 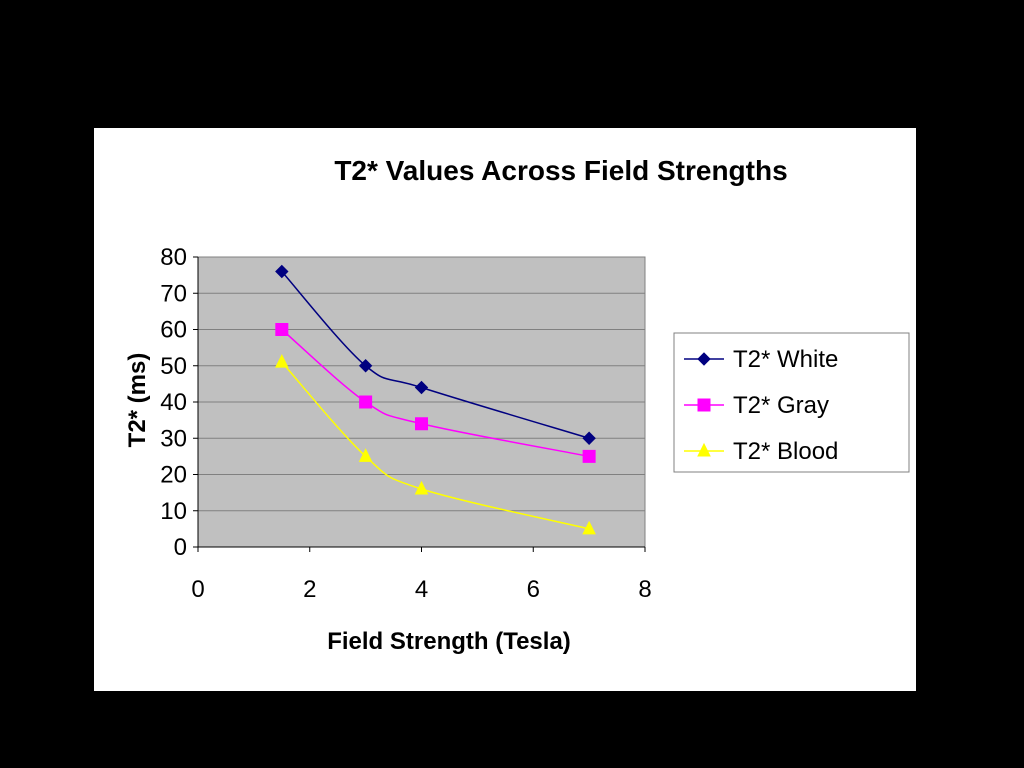 I want to click on x-tick-label: 2, so click(x=309, y=589).